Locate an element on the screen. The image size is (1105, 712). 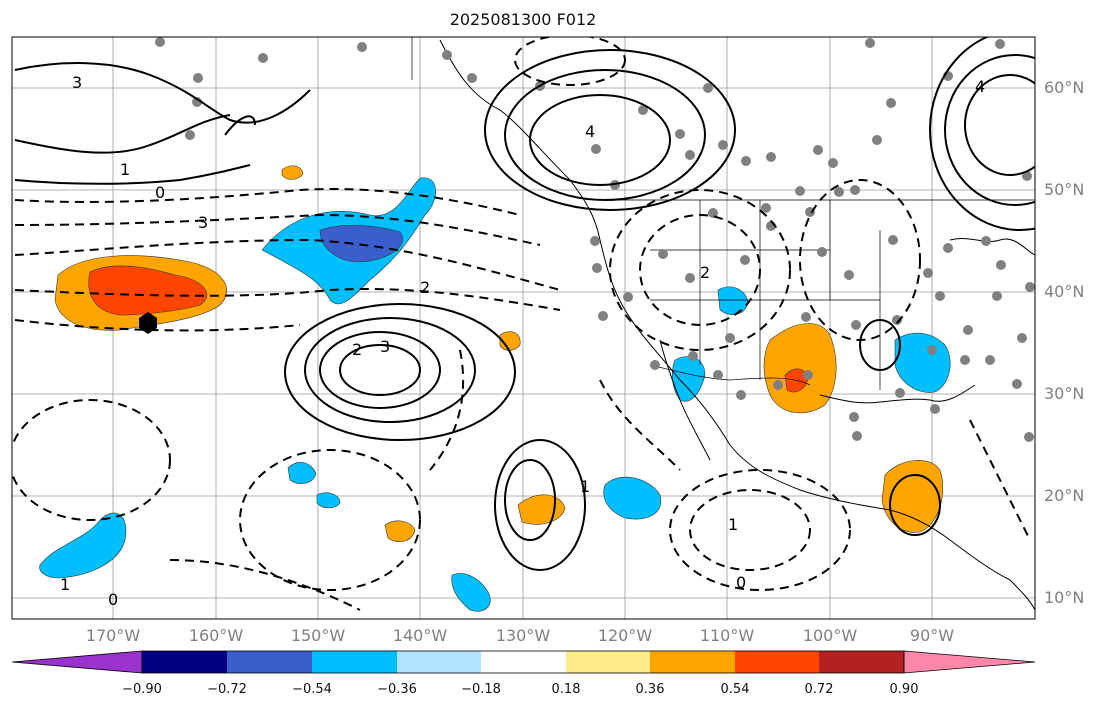
contour-label-m2b: 2 is located at coordinates (705, 272).